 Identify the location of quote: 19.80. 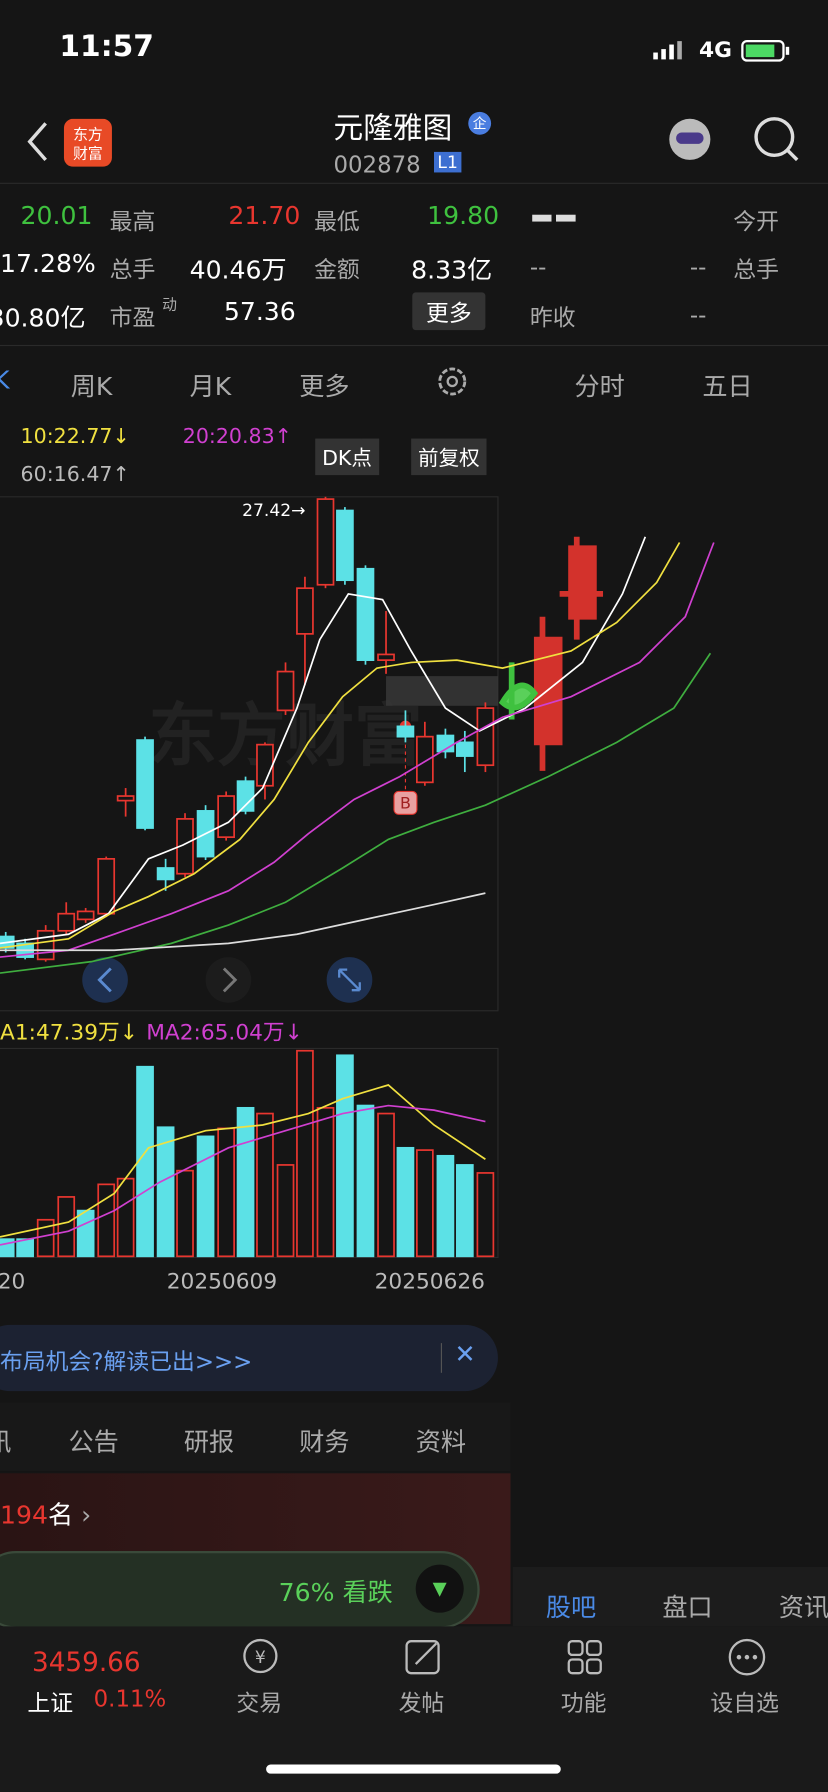
(463, 216).